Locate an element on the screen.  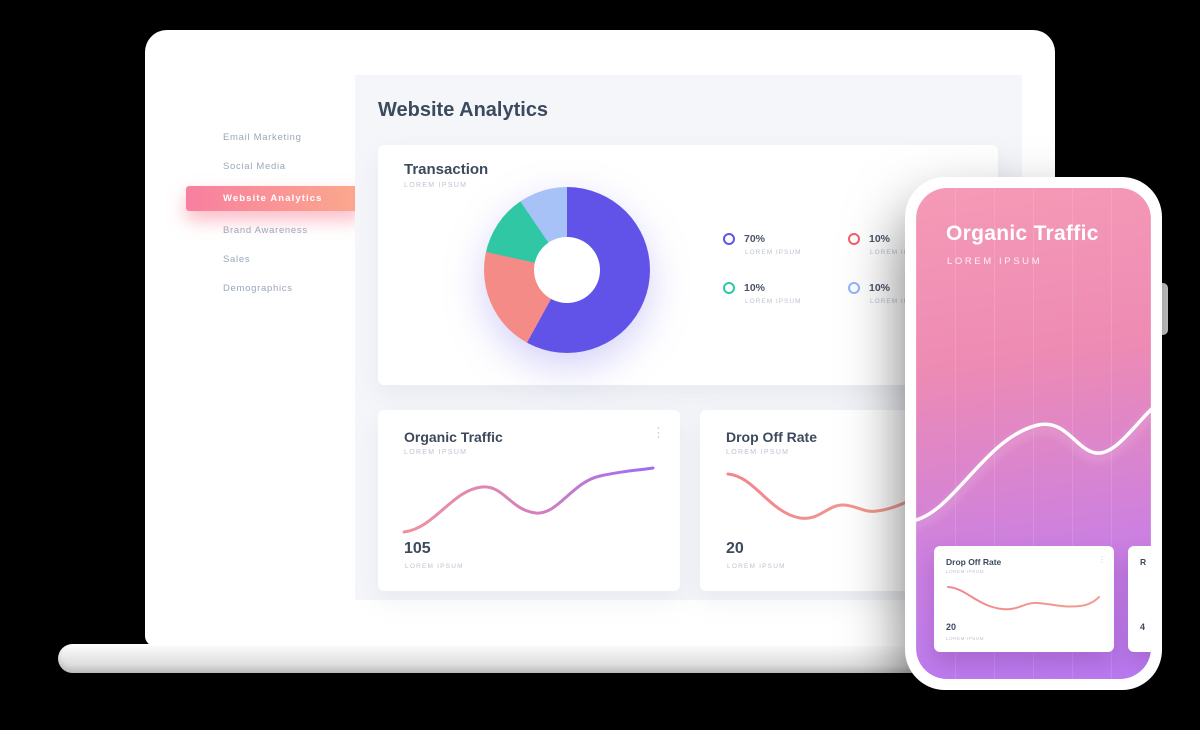
sidebar-item-website-analytics: Website Analytics is located at coordinates (274, 198).